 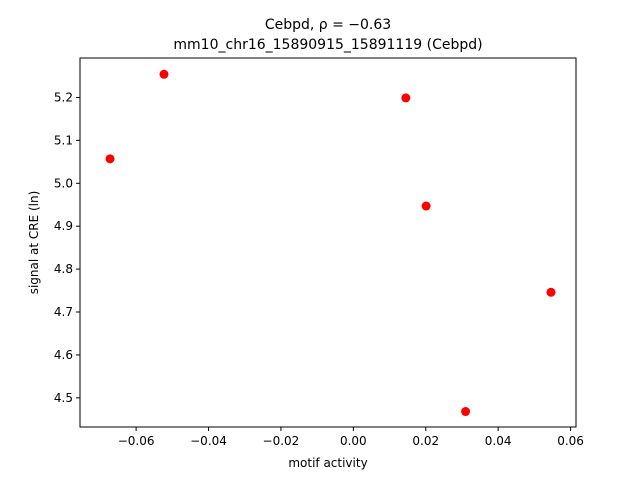 I want to click on x-tick-label: −0.04, so click(x=208, y=441).